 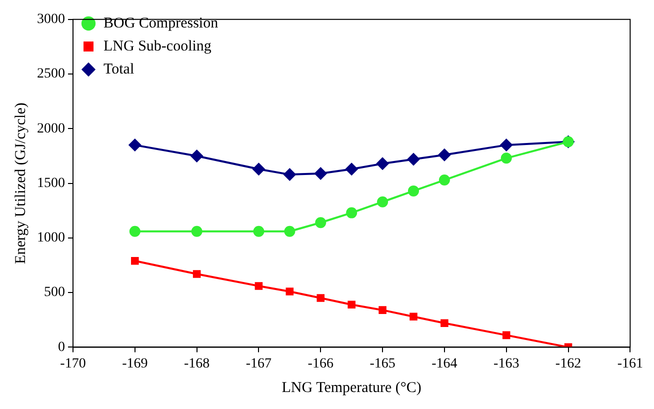 What do you see at coordinates (630, 364) in the screenshot?
I see `x-tick-label: -161` at bounding box center [630, 364].